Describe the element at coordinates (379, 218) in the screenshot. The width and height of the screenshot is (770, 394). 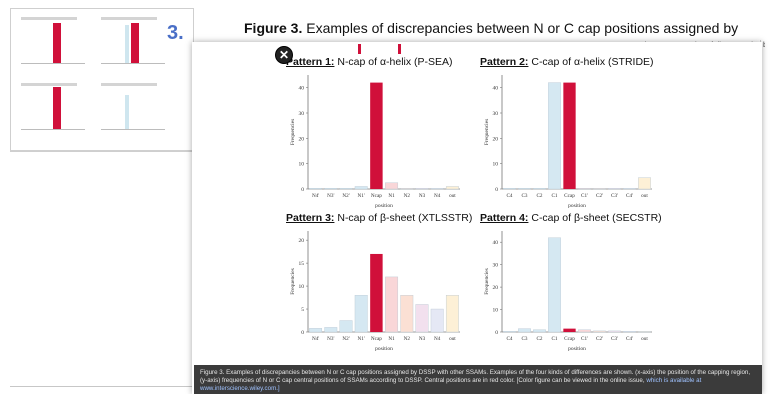
I see `panel-title: Pattern 3: N-cap of β-sheet (XTLSSTR)` at that location.